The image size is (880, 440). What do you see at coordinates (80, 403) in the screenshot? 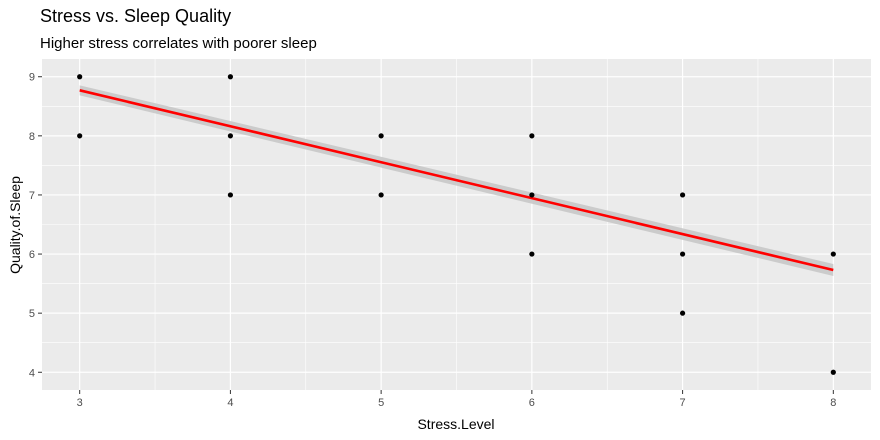
I see `x-tick-label: 3` at bounding box center [80, 403].